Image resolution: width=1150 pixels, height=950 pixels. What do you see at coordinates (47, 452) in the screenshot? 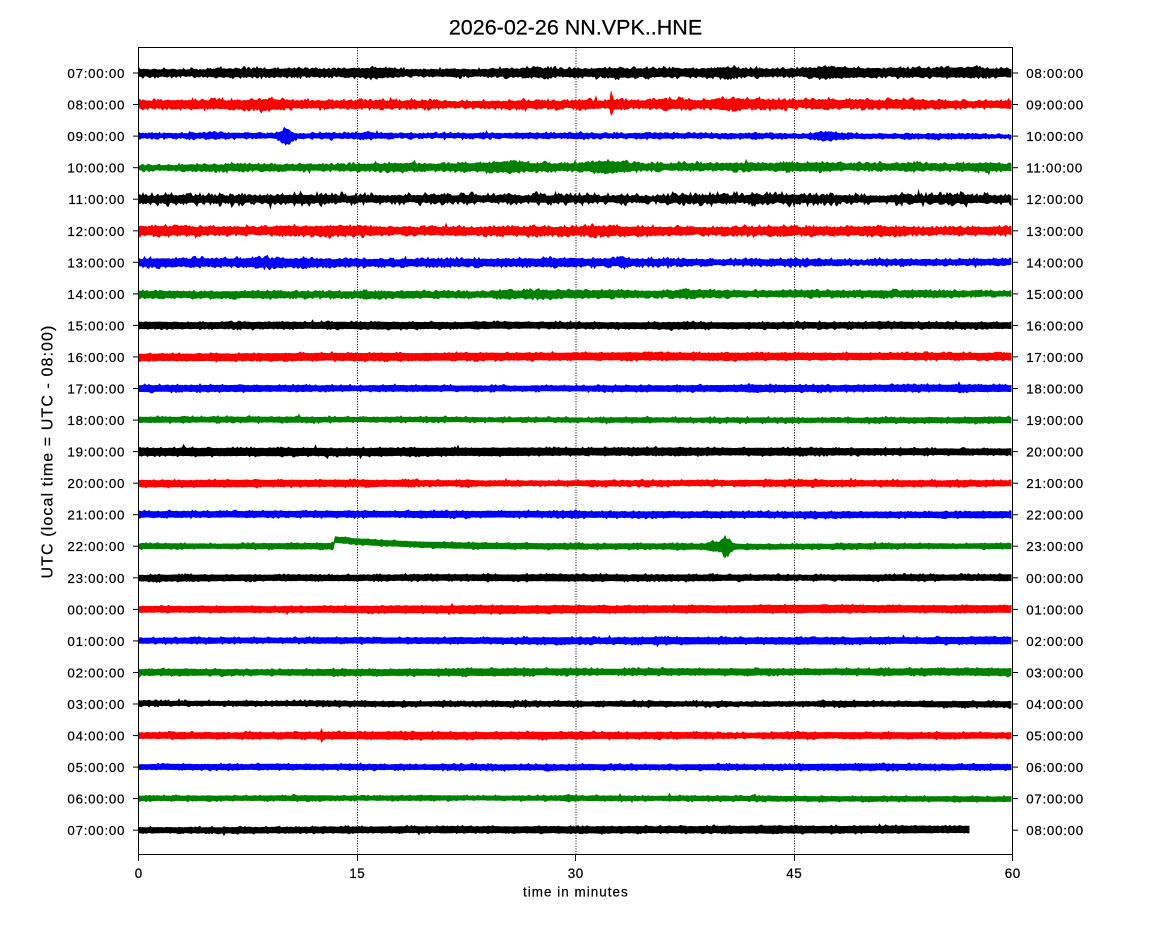
I see `svg-text: UTC (local time = UTC - 08:00)` at bounding box center [47, 452].